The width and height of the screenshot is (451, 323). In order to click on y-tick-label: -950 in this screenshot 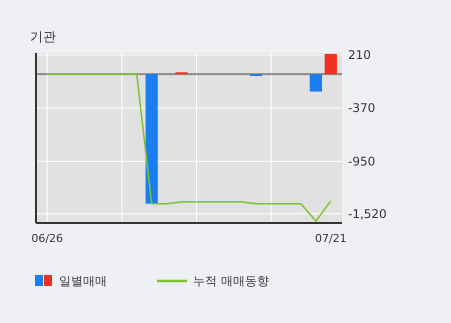, I will do `click(362, 161)`.